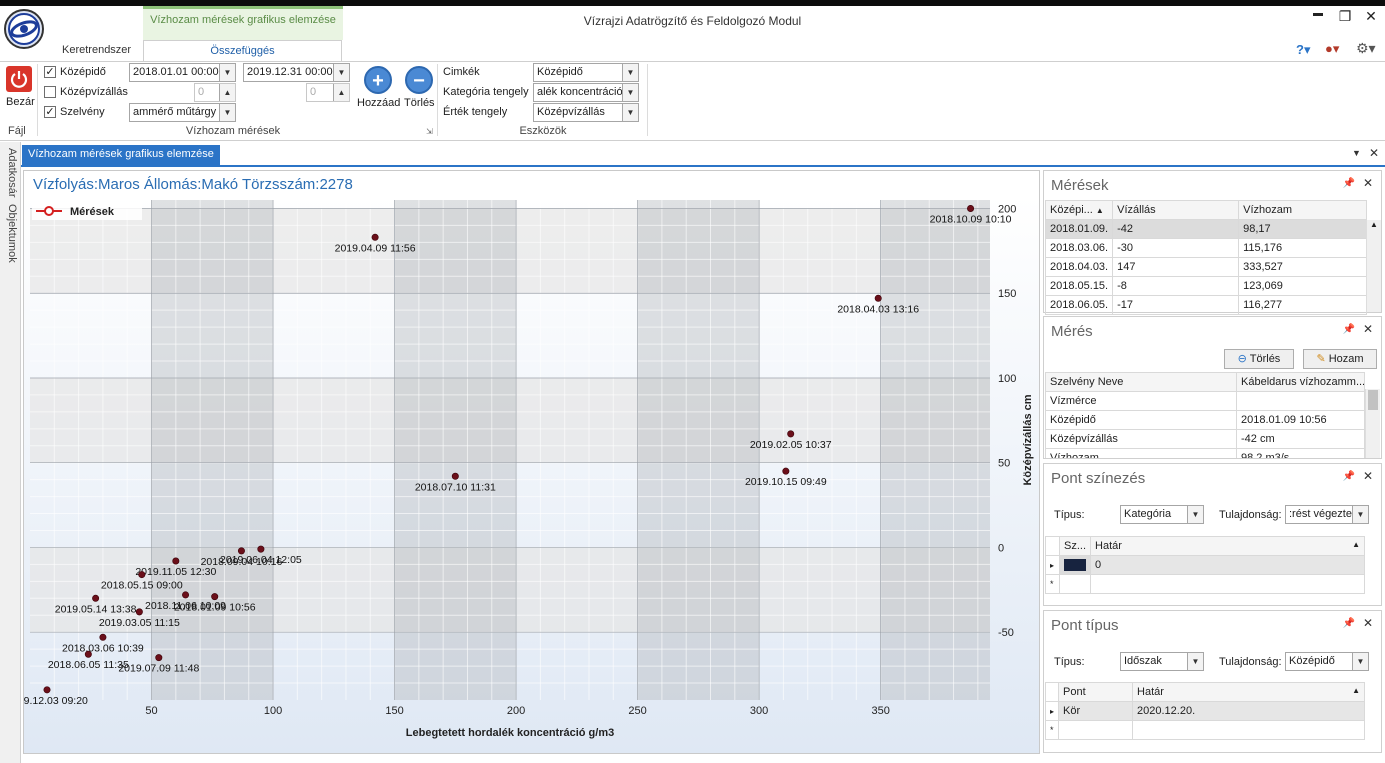  I want to click on tab-osszefugges: Összefüggés, so click(242, 51).